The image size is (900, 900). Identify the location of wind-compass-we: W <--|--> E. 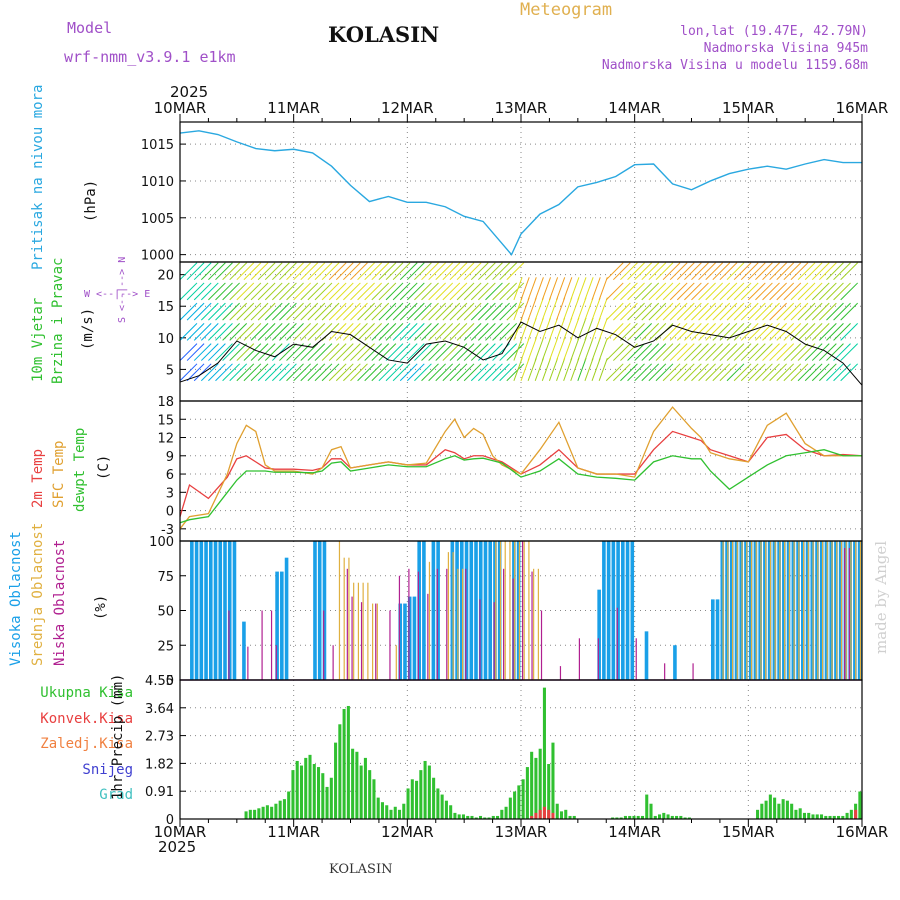
(117, 294).